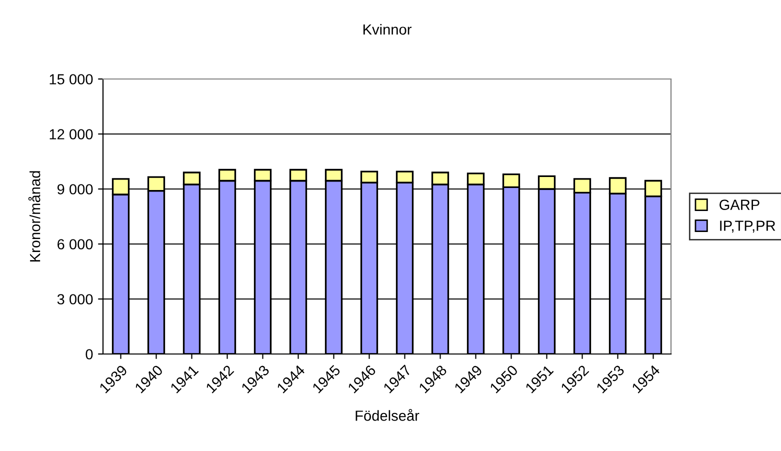  What do you see at coordinates (71, 79) in the screenshot?
I see `y-tick-label: 15 000` at bounding box center [71, 79].